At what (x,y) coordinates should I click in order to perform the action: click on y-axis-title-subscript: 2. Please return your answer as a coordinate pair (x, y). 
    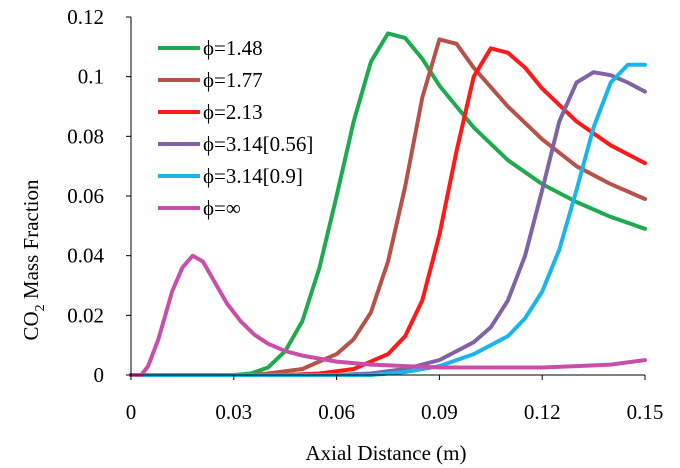
    Looking at the image, I should click on (40, 307).